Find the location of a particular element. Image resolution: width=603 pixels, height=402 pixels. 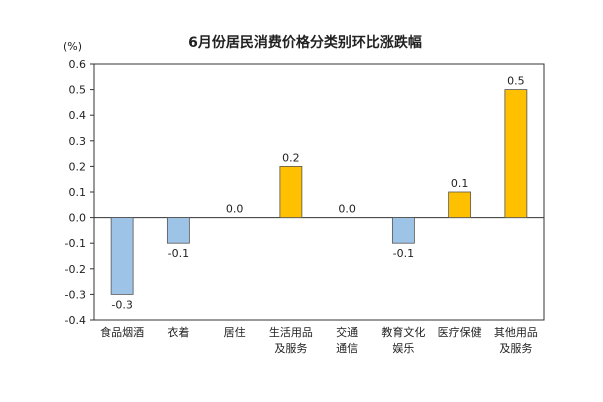

y-tick-label: -0.3 is located at coordinates (75, 294).